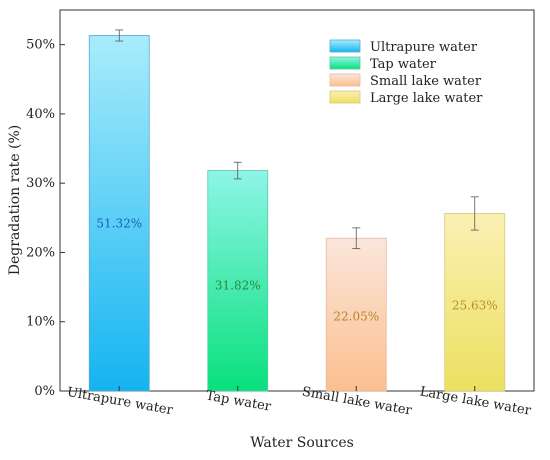 The image size is (550, 460). What do you see at coordinates (45, 218) in the screenshot?
I see `y-axis: 0% 10% 20% 30% 40% 50%` at bounding box center [45, 218].